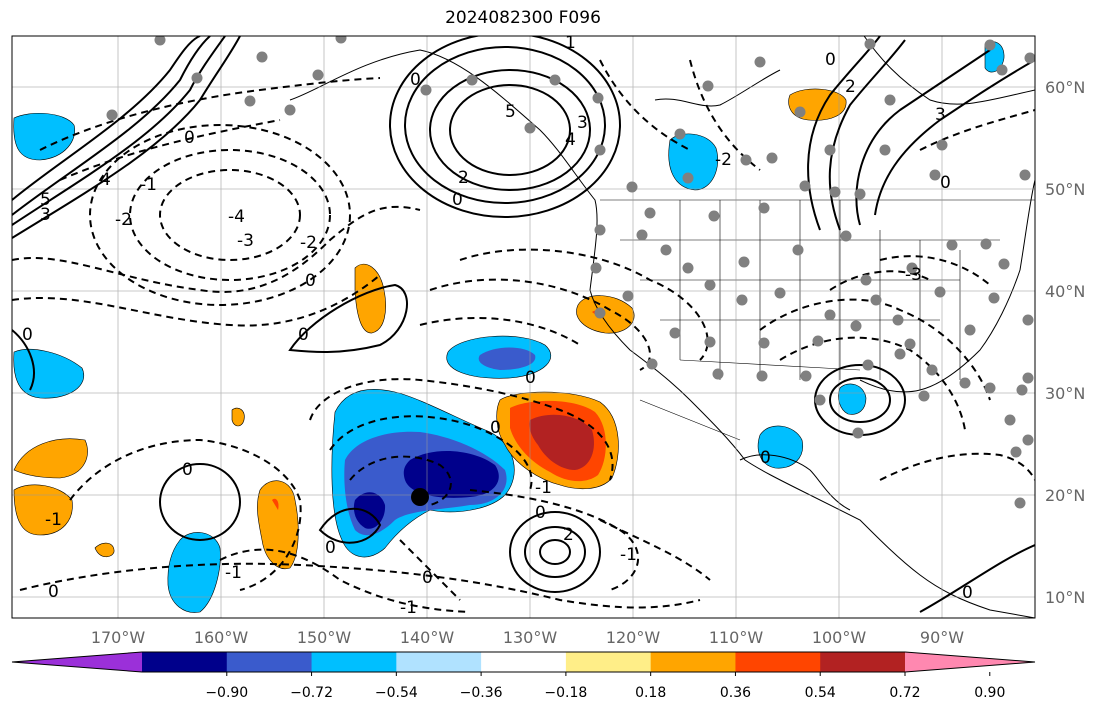  I want to click on lat-label: 40°N, so click(1065, 291).